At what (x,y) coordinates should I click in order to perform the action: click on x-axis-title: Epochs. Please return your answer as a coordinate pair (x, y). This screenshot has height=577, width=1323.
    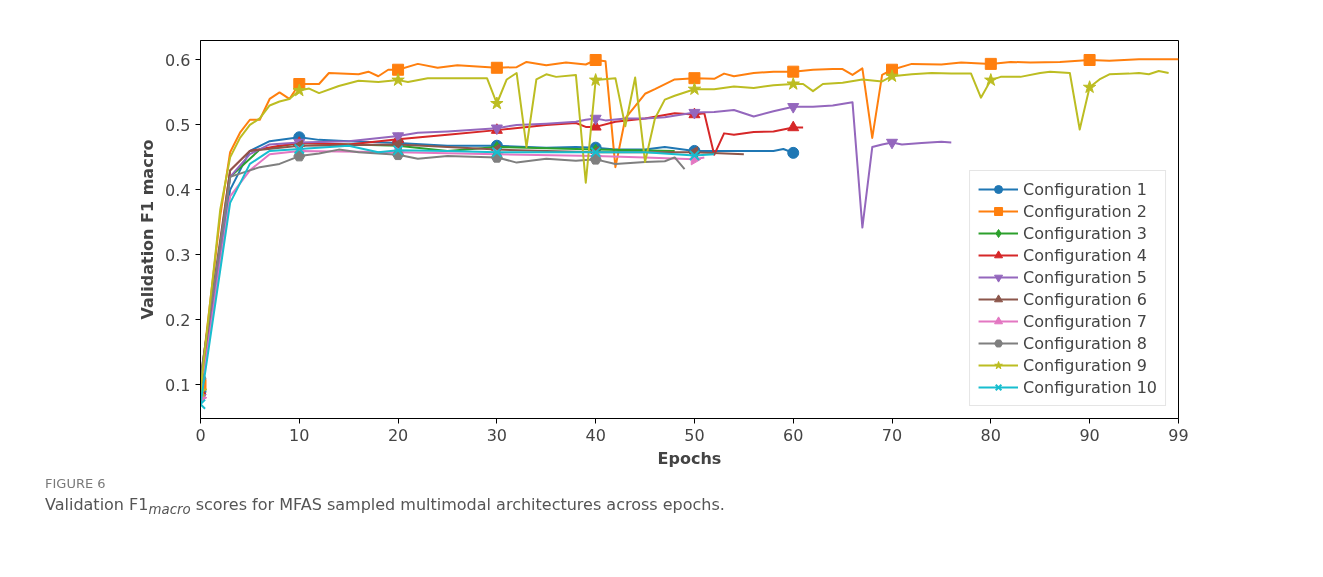
    Looking at the image, I should click on (689, 458).